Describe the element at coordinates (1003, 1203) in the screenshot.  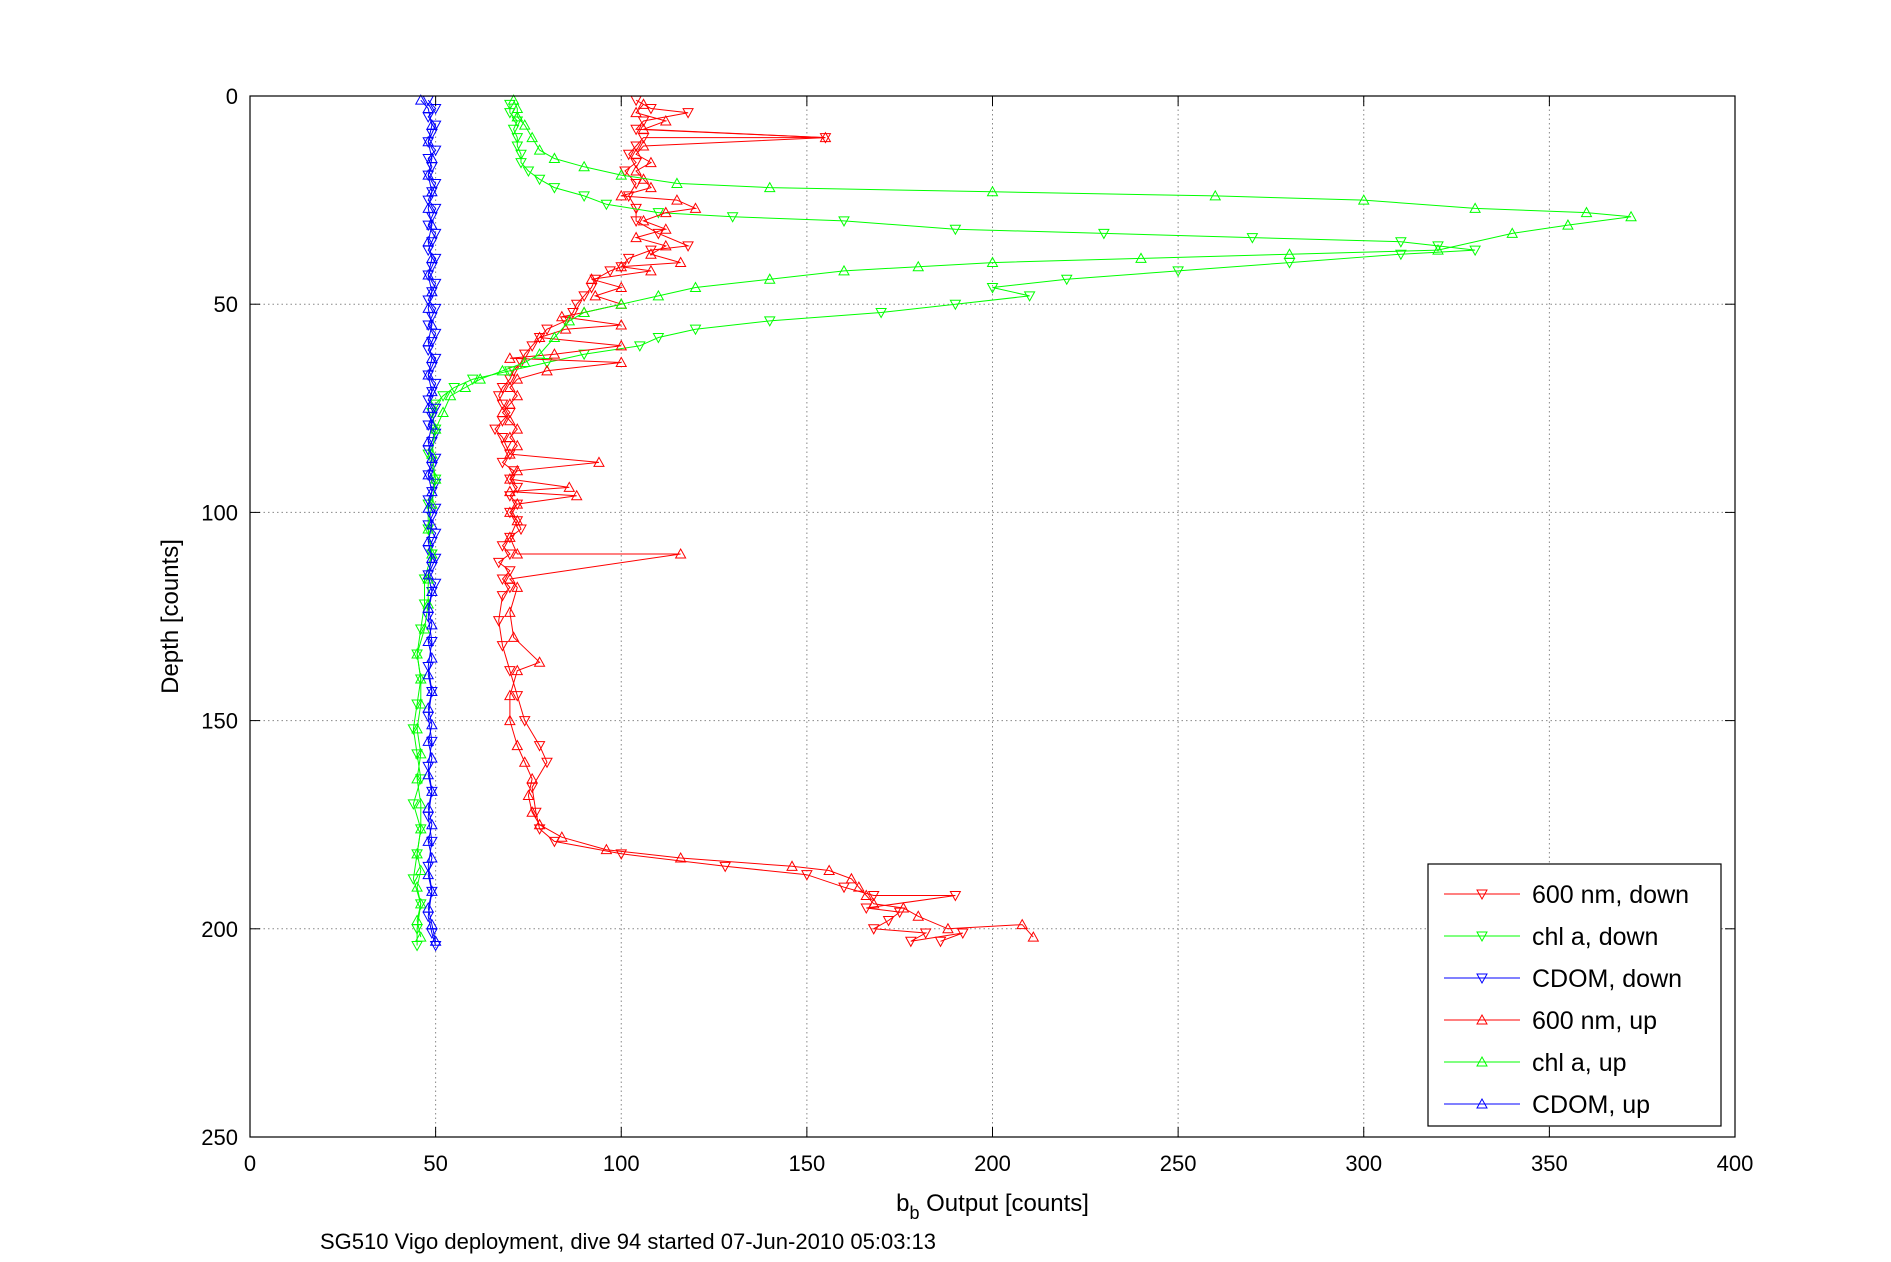
I see `x-axis-label-rest: Output [counts]` at that location.